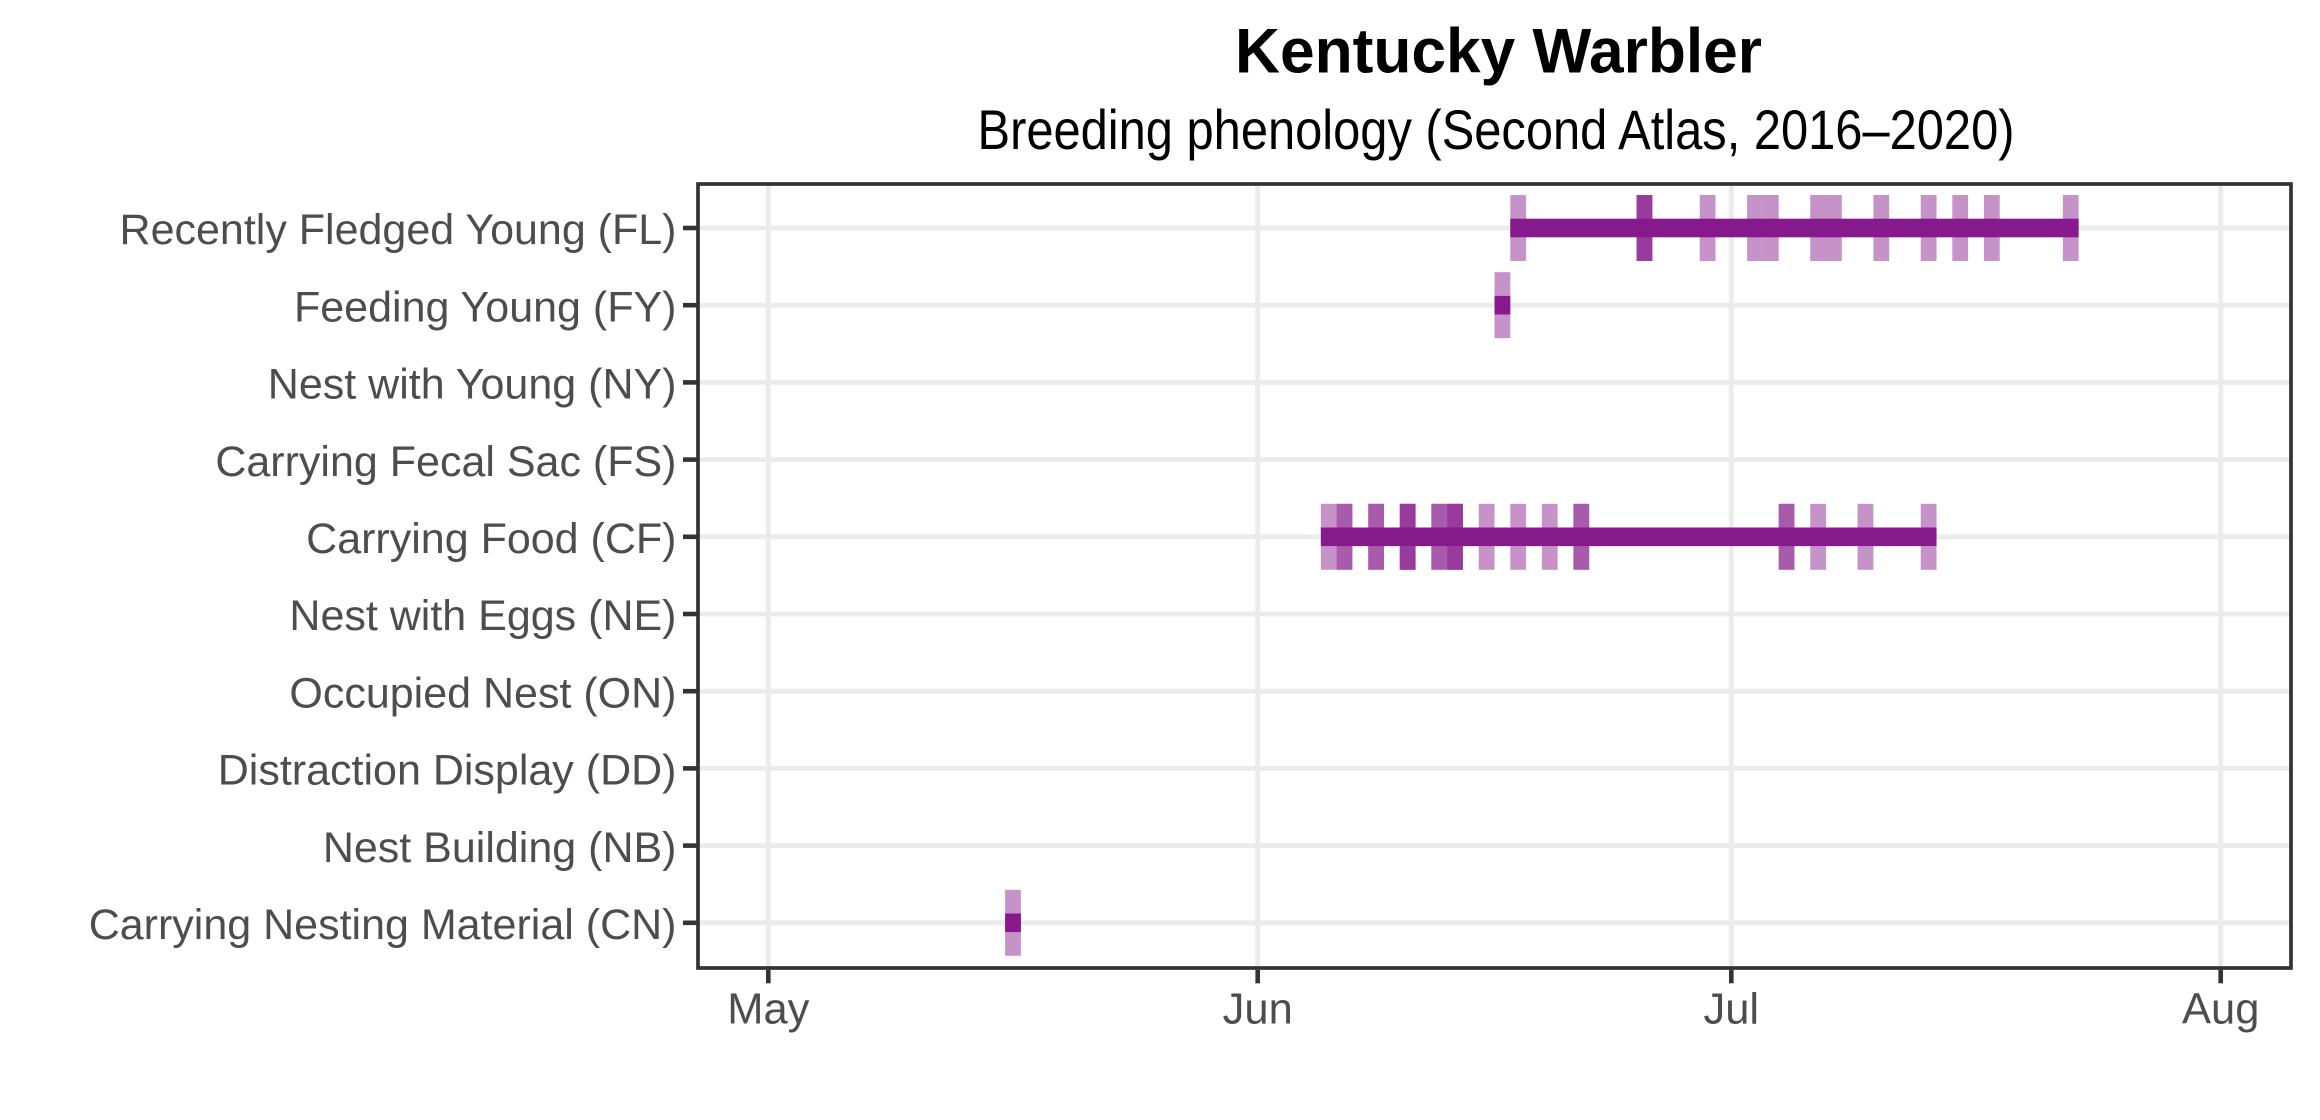 The width and height of the screenshot is (2320, 1120). What do you see at coordinates (491, 539) in the screenshot?
I see `svg-text: Carrying Food (CF)` at bounding box center [491, 539].